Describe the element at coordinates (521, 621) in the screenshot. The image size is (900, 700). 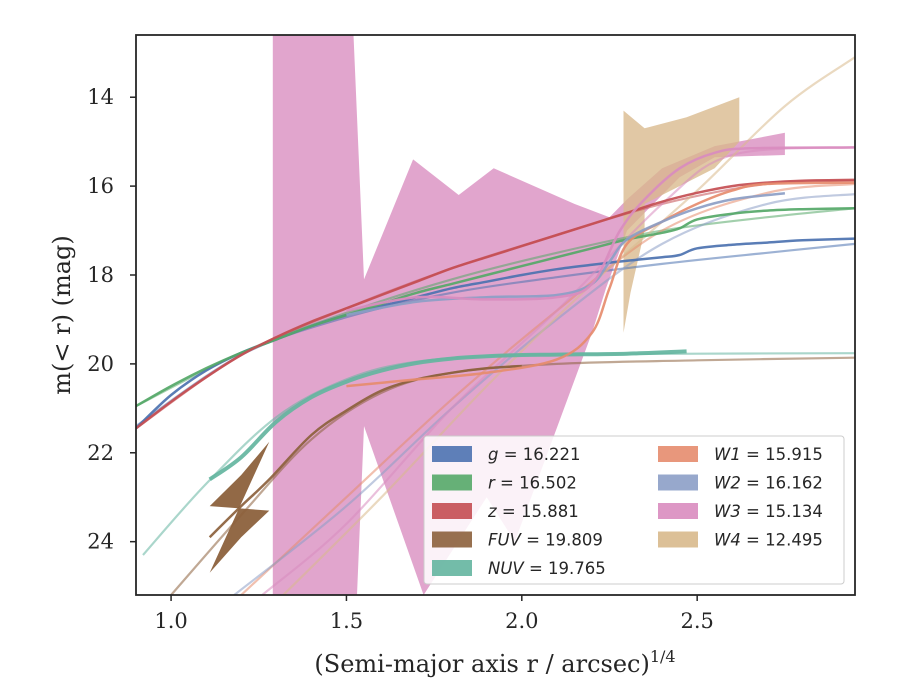
I see `x-tick-label: 2.0` at that location.